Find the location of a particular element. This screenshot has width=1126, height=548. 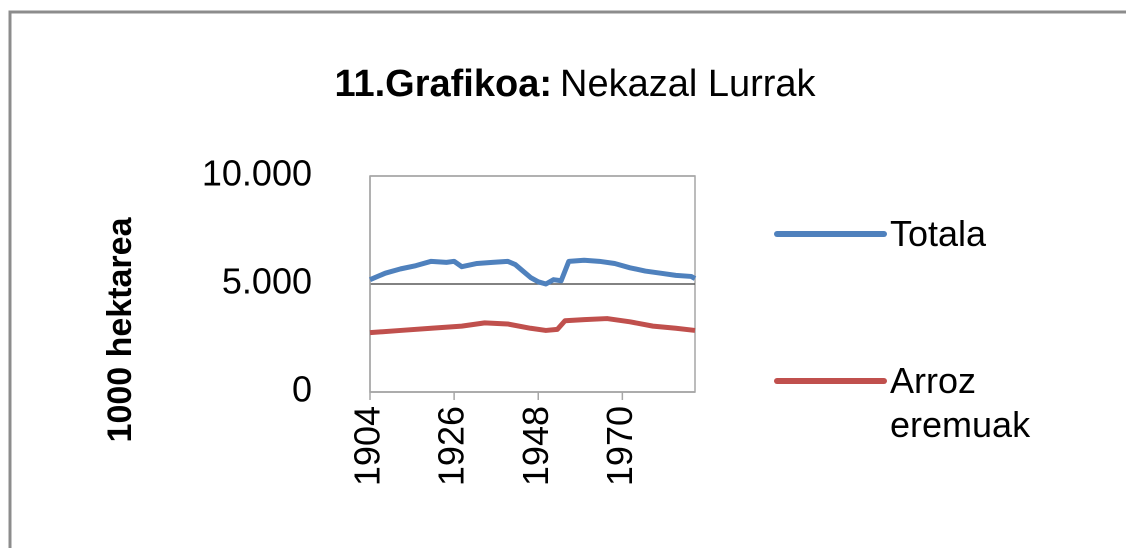

title-rest: Nekazal Lurrak is located at coordinates (688, 84).